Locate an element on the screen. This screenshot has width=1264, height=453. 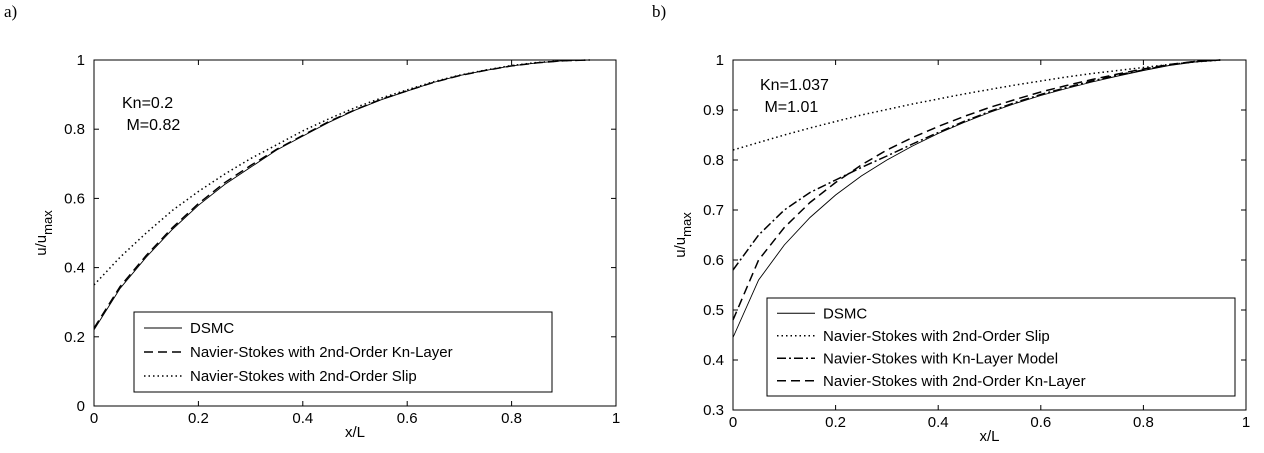
panel-label-a: a) is located at coordinates (11, 11).